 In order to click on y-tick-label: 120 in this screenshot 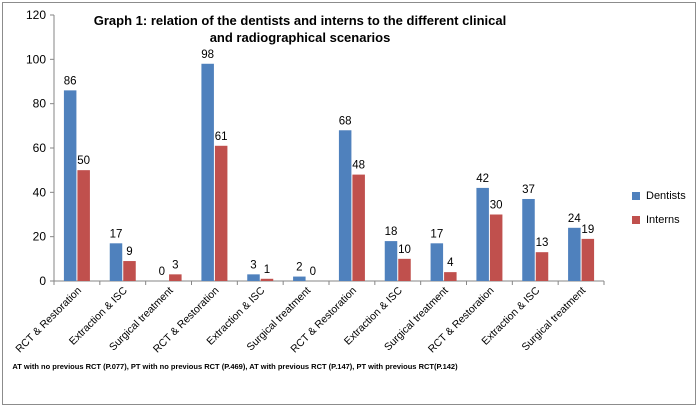, I will do `click(36, 15)`.